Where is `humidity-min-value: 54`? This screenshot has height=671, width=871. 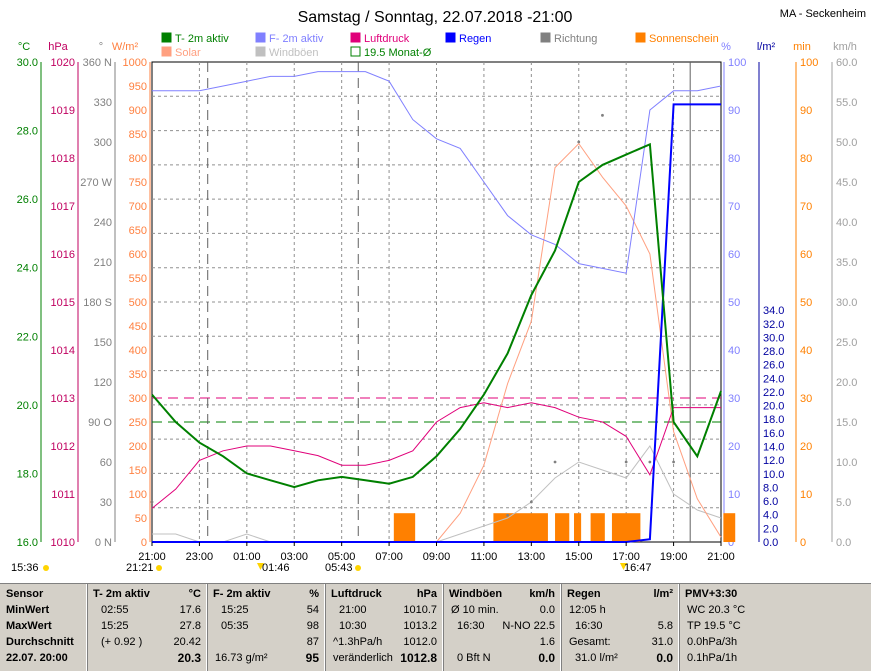 humidity-min-value: 54 is located at coordinates (312, 610).